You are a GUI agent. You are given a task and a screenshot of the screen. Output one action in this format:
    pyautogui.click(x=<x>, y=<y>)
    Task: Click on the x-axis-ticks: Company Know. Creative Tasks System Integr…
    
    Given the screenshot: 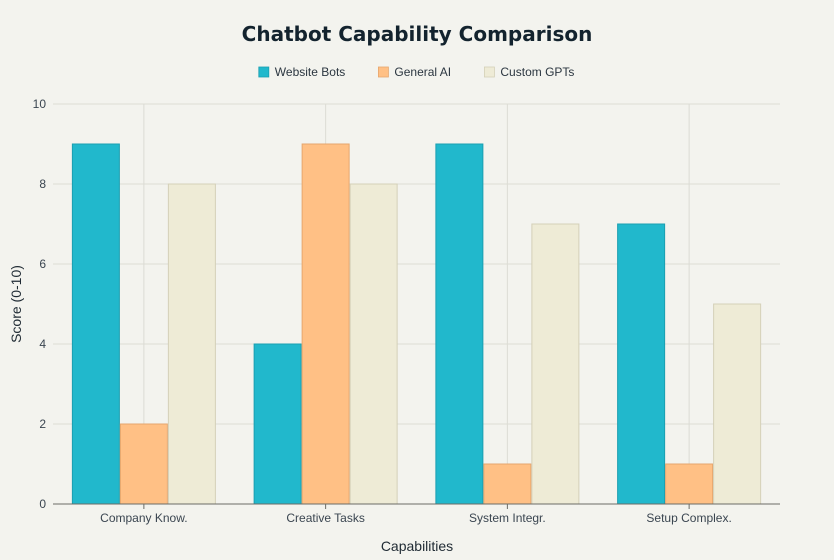 What is the action you would take?
    pyautogui.click(x=416, y=514)
    